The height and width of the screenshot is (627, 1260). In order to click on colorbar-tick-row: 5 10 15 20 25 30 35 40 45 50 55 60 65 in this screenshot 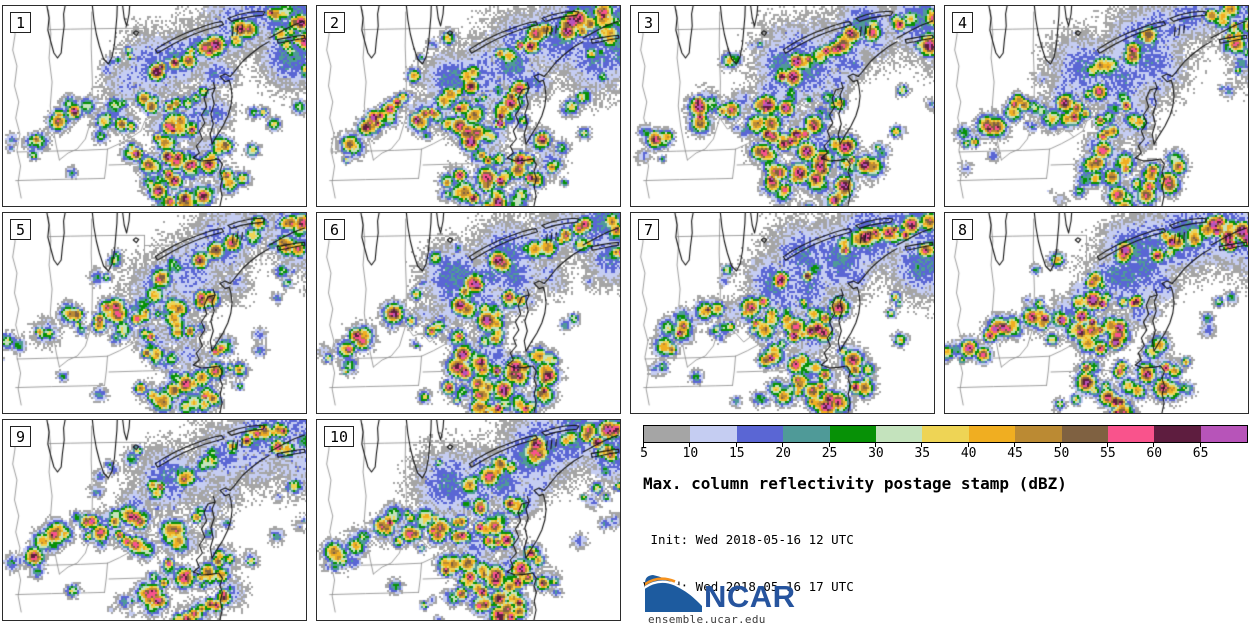, I will do `click(946, 453)`.